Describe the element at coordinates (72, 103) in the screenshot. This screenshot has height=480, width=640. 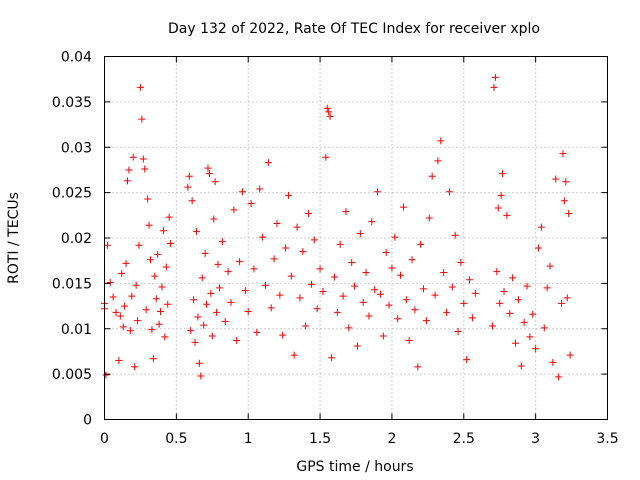
I see `y-tick-label: 0.035` at that location.